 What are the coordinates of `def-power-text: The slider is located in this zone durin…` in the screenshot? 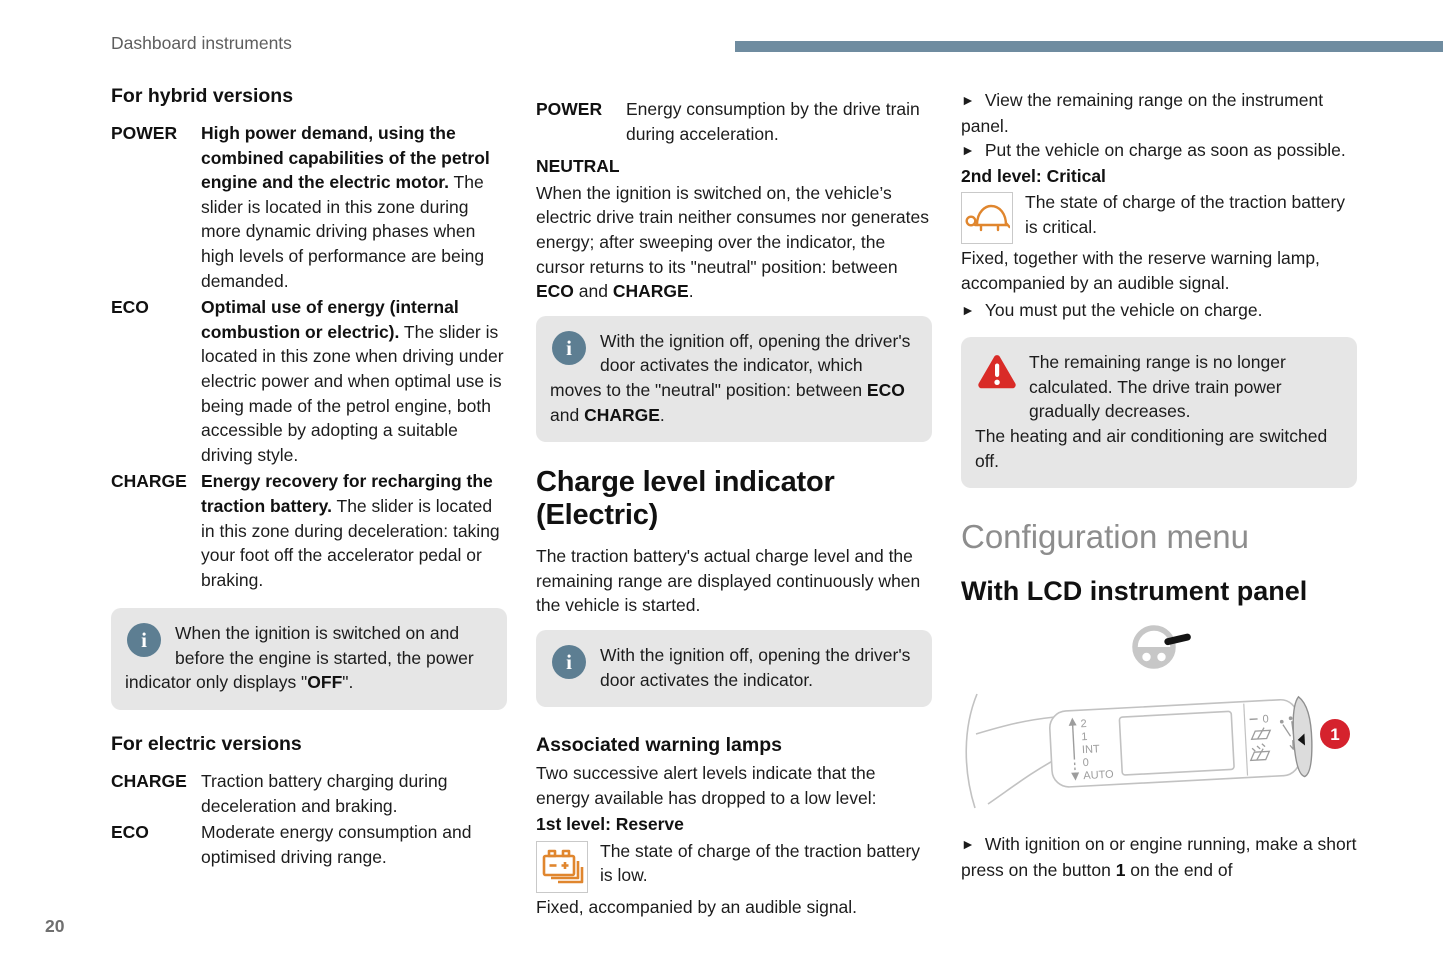 It's located at (343, 231).